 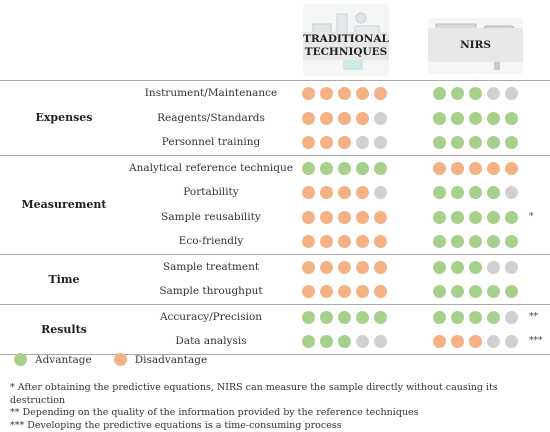 I want to click on table-row: Instrument/Maintenance, so click(x=275, y=93).